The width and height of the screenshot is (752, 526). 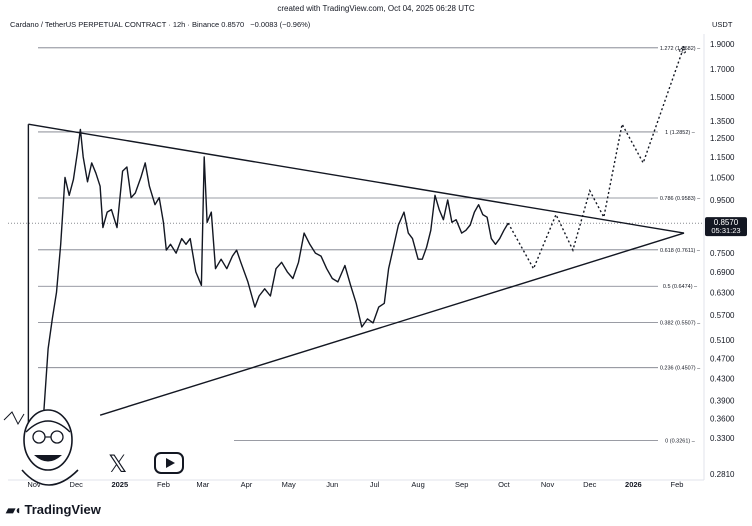 What do you see at coordinates (722, 121) in the screenshot?
I see `y-tick-label: 1.3500` at bounding box center [722, 121].